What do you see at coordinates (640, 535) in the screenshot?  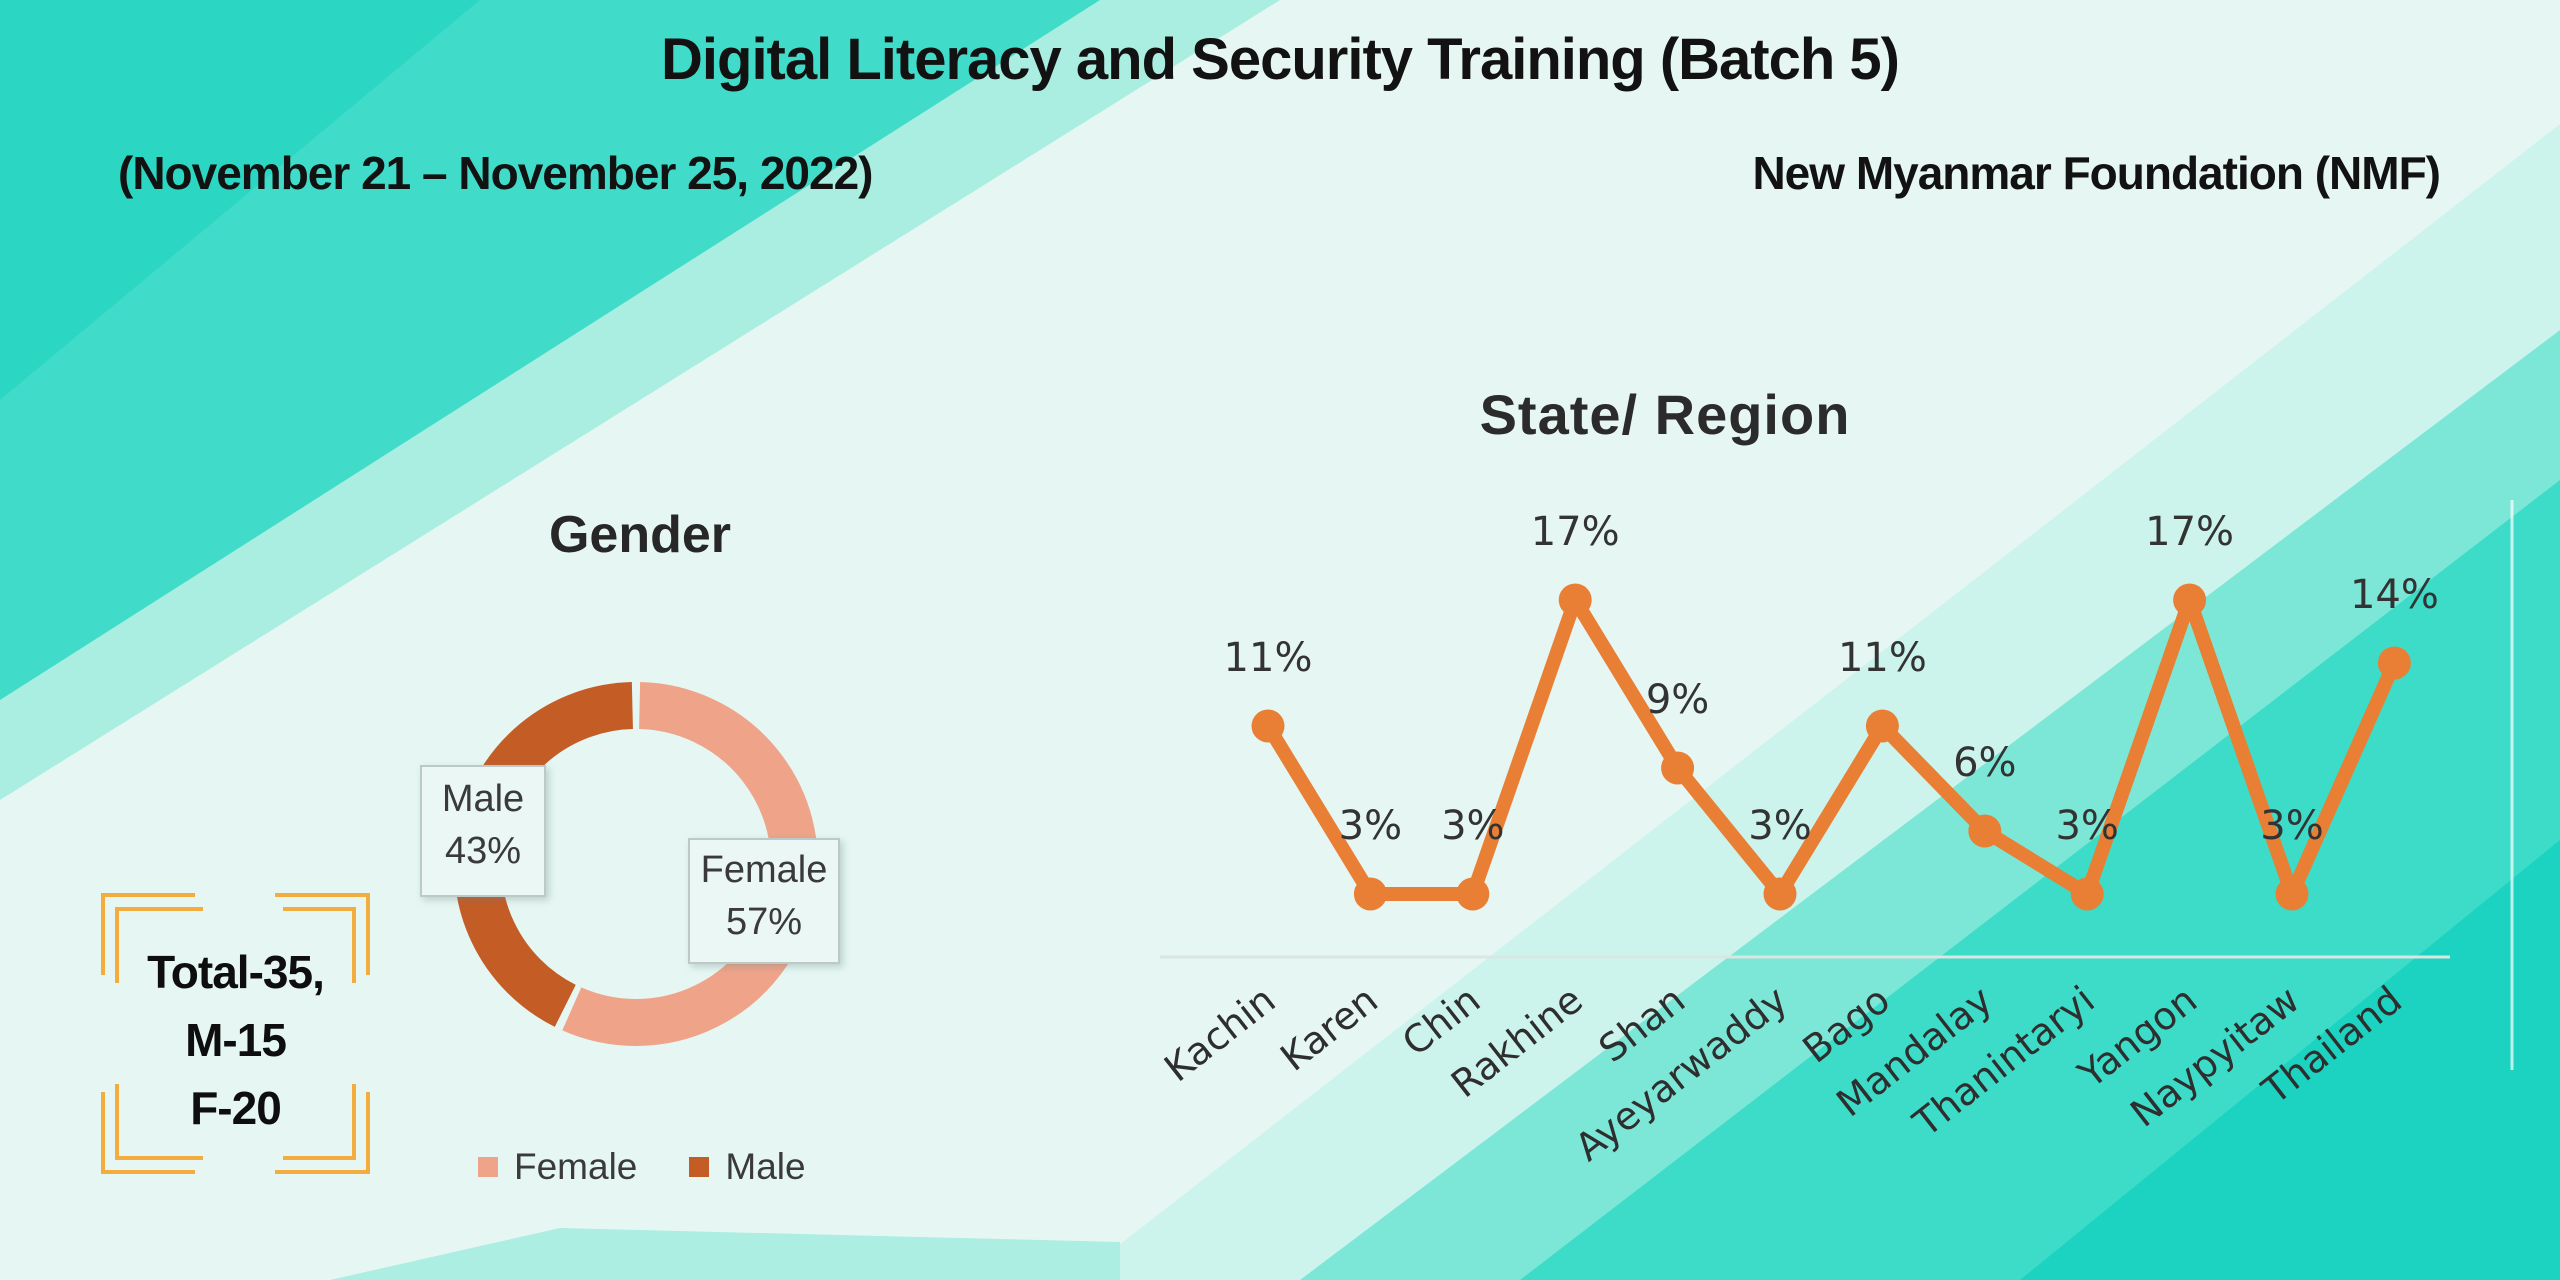 I see `gender-chart-title: Gender` at bounding box center [640, 535].